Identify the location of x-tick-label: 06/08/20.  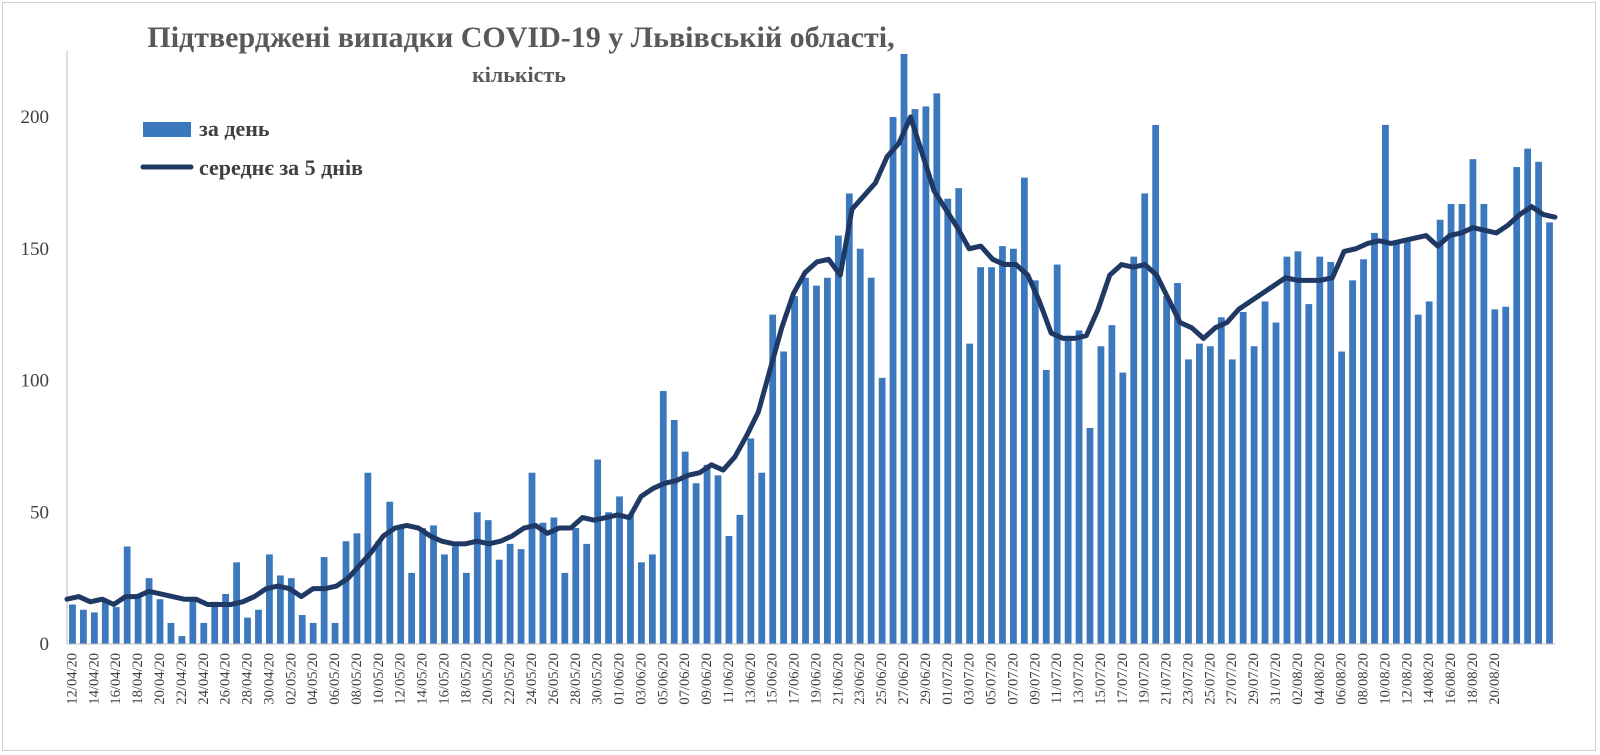
(1342, 679).